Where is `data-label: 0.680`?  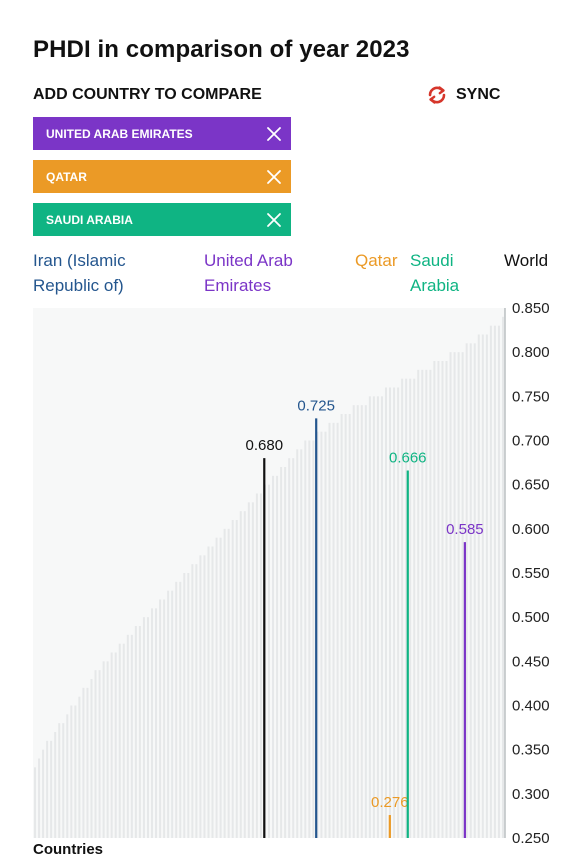
data-label: 0.680 is located at coordinates (265, 445).